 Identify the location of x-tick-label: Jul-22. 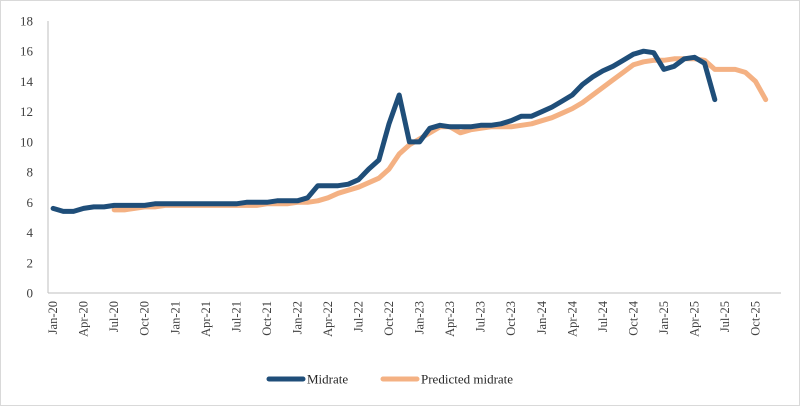
(359, 316).